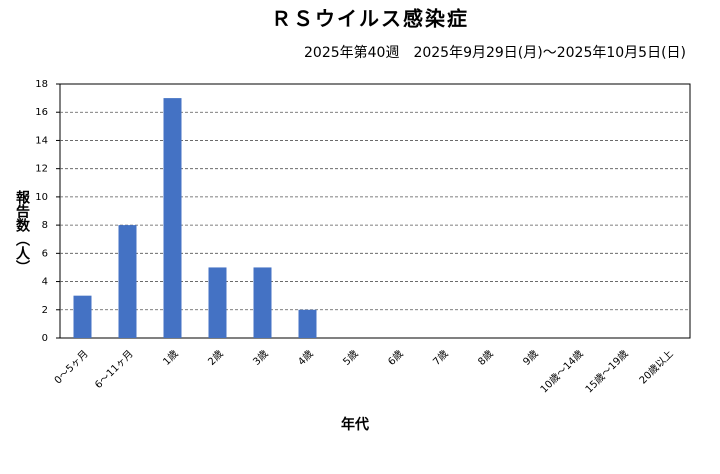  Describe the element at coordinates (396, 358) in the screenshot. I see `x-tick-label: 6歳` at that location.